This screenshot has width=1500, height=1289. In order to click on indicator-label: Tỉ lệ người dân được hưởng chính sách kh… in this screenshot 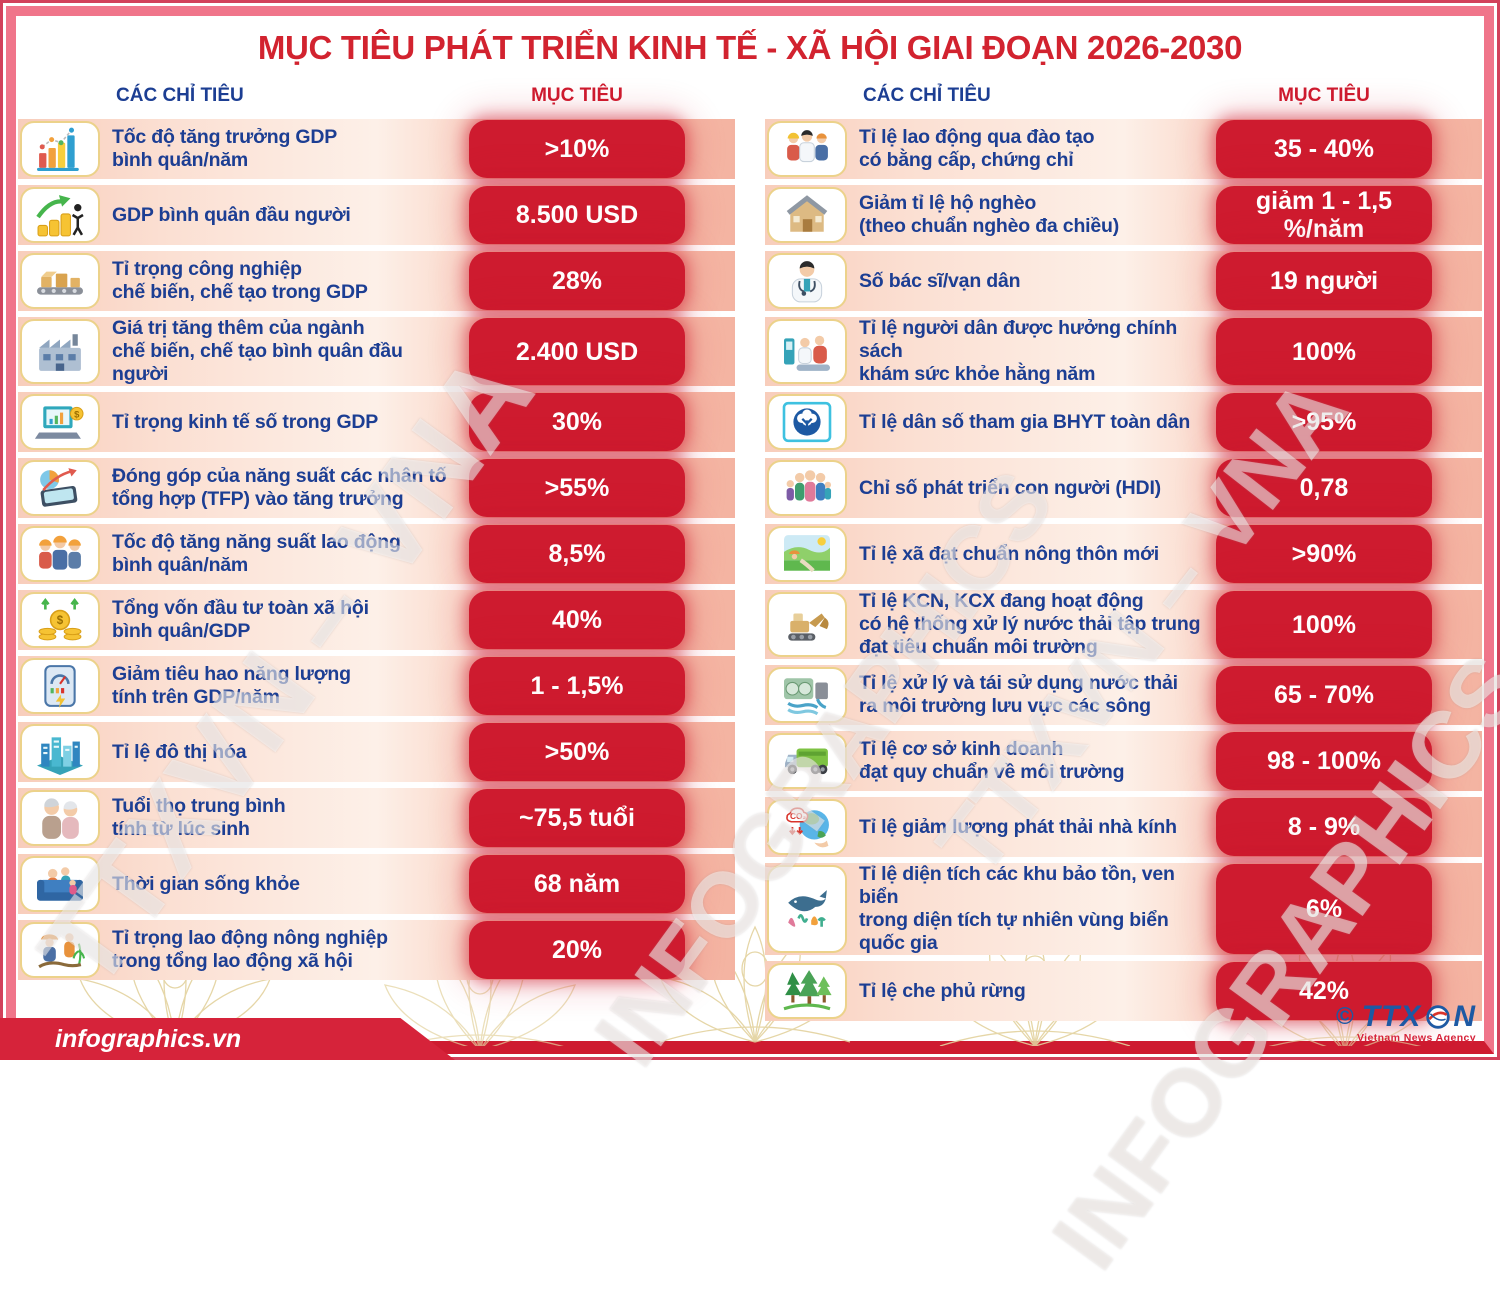, I will do `click(1018, 351)`.